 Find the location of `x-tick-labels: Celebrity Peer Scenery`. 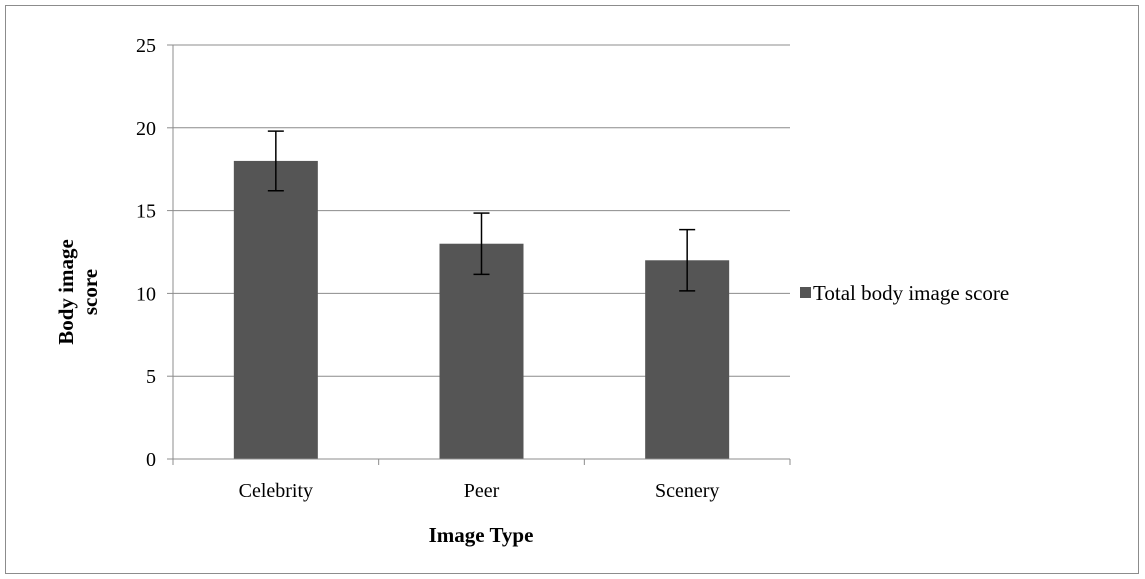

x-tick-labels: Celebrity Peer Scenery is located at coordinates (479, 491).